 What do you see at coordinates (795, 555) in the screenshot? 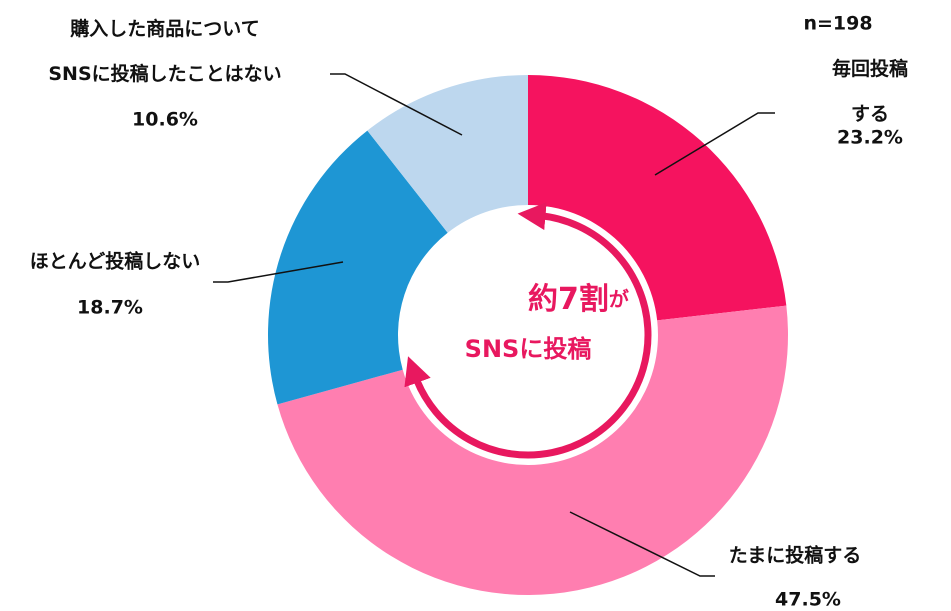
I see `category-label: たまに投稿する` at bounding box center [795, 555].